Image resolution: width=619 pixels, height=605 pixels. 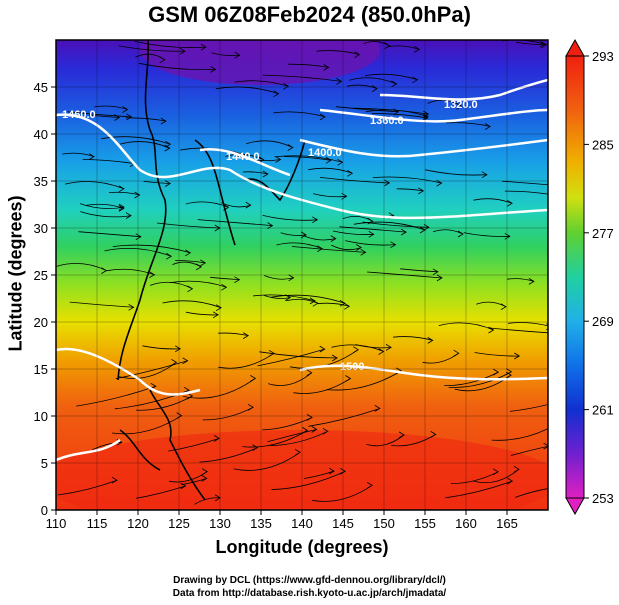 I want to click on y-axis-label: Latitude (degrees), so click(x=15, y=273).